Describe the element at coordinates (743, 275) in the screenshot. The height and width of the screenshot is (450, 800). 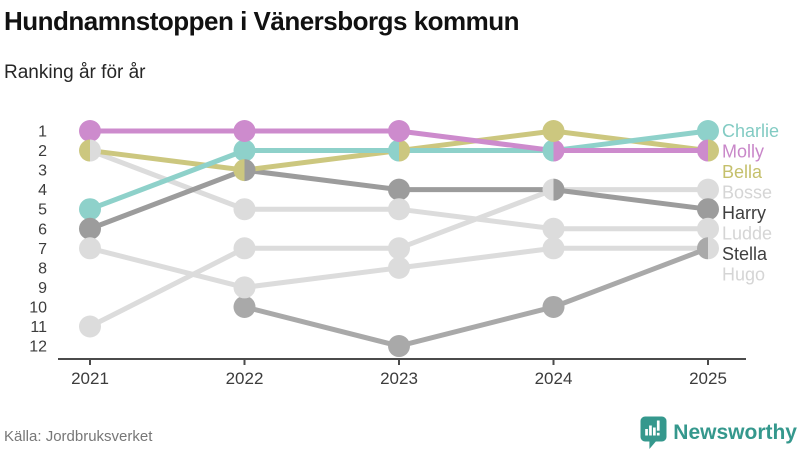
I see `legend-label-hugo: Hugo` at that location.